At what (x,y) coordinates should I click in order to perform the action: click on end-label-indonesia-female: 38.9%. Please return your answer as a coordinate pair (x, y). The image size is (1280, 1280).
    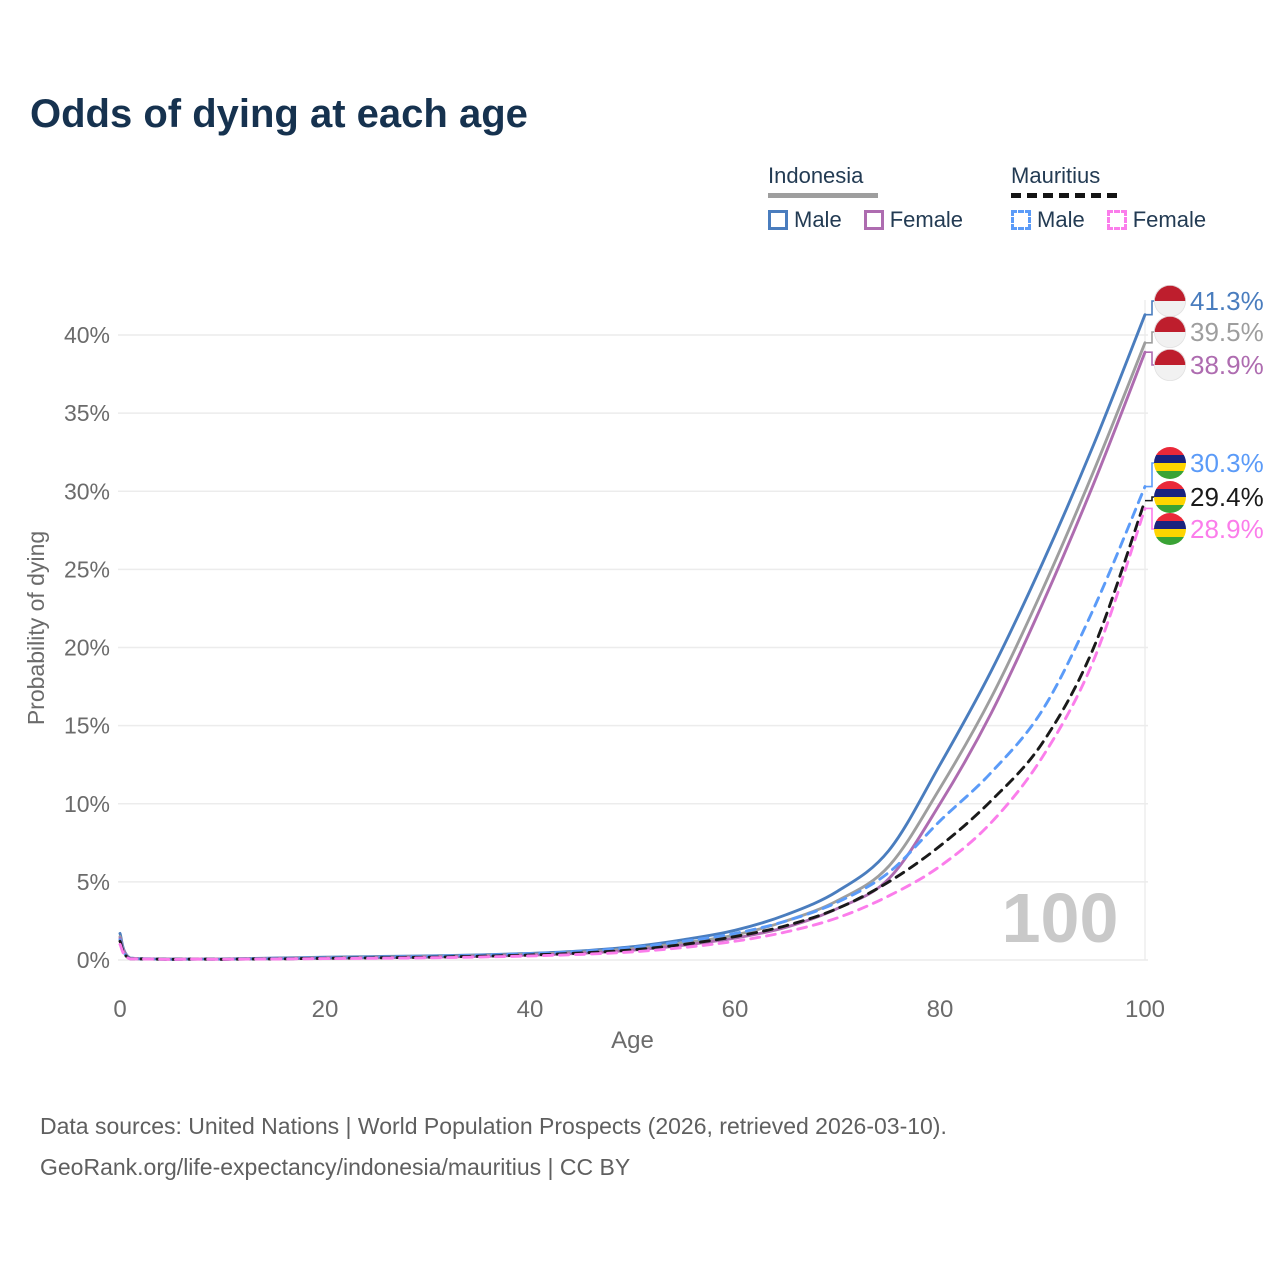
    Looking at the image, I should click on (1208, 365).